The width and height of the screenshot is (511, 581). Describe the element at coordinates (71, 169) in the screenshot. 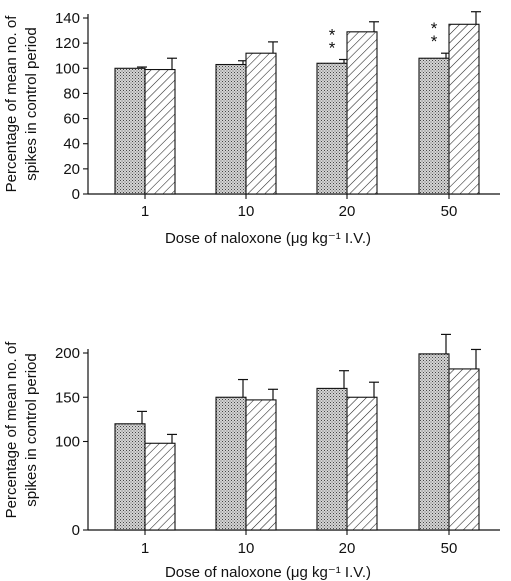

I see `y-tick-label: 20` at that location.